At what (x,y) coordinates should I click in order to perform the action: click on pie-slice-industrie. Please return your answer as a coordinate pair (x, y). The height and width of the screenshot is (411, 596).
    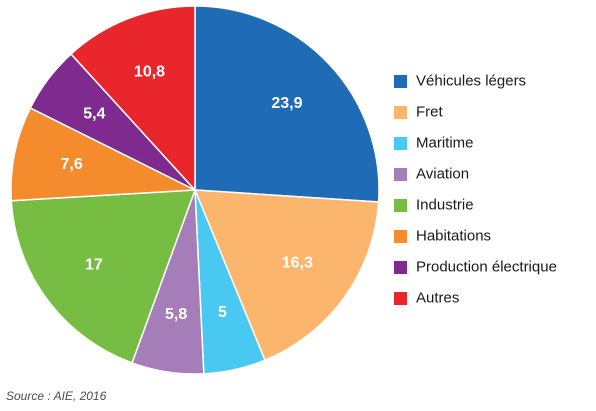
    Looking at the image, I should click on (103, 276).